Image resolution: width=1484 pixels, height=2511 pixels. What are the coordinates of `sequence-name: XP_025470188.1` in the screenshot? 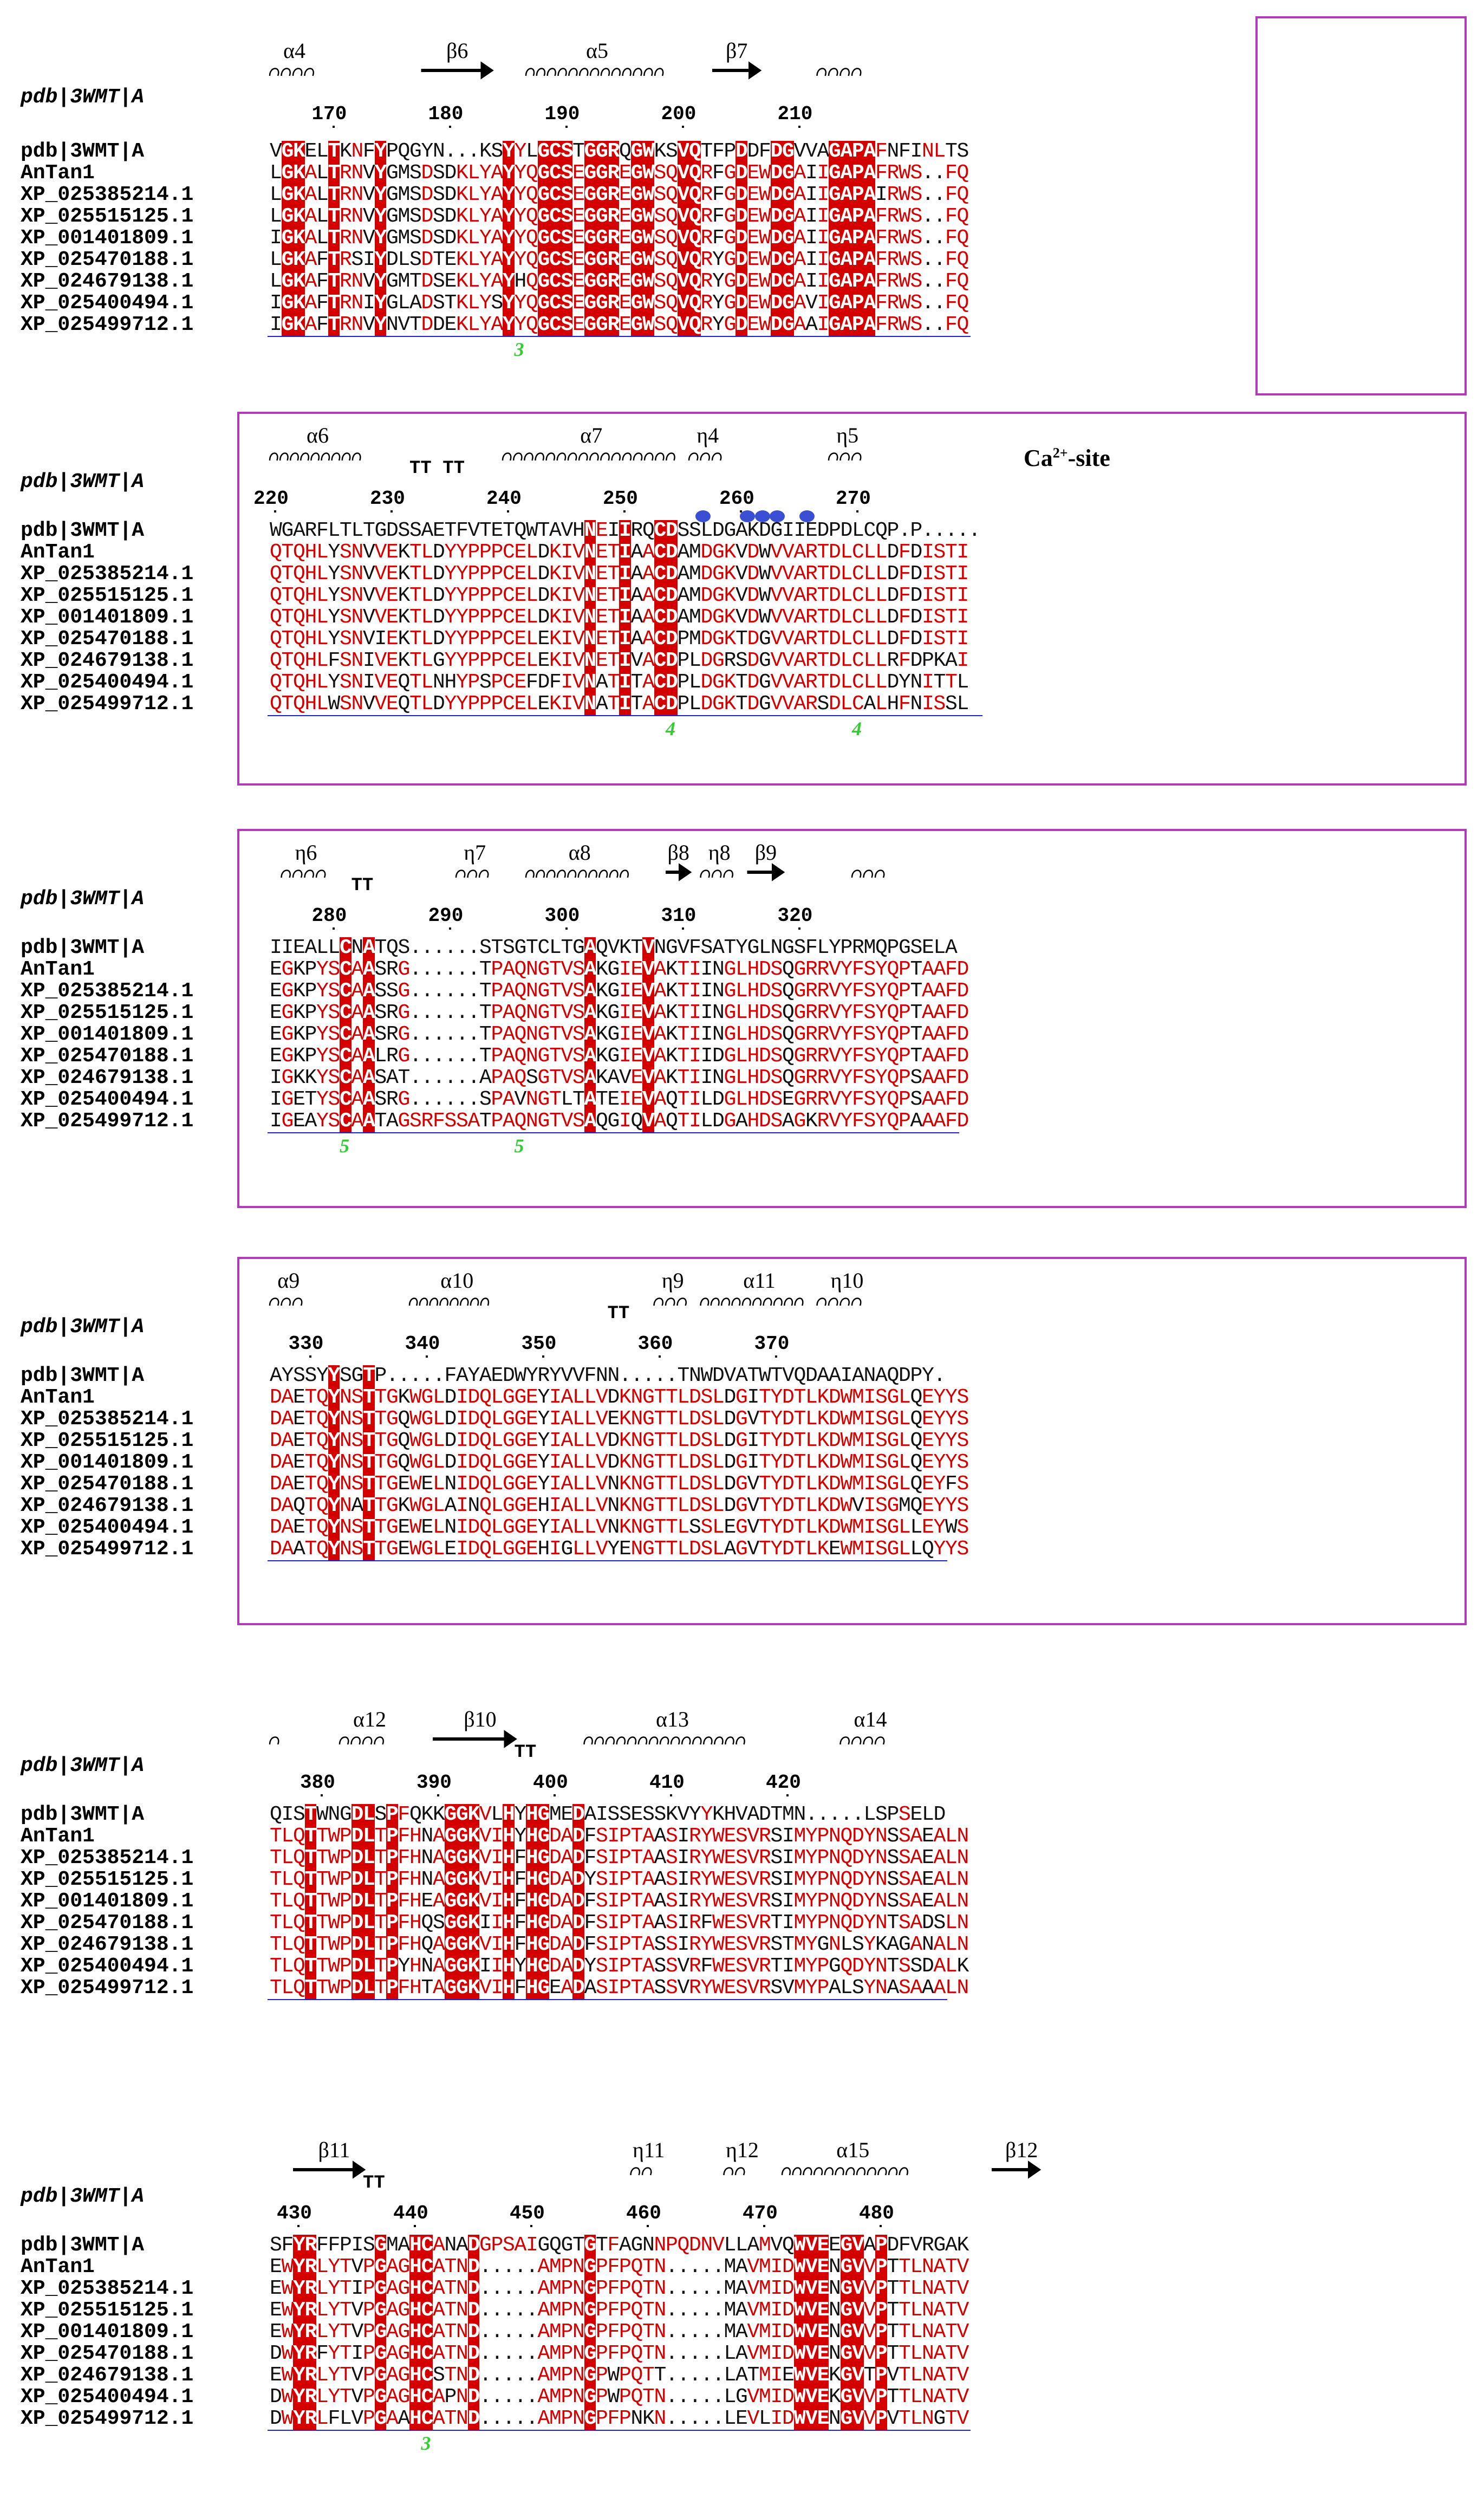 It's located at (108, 1056).